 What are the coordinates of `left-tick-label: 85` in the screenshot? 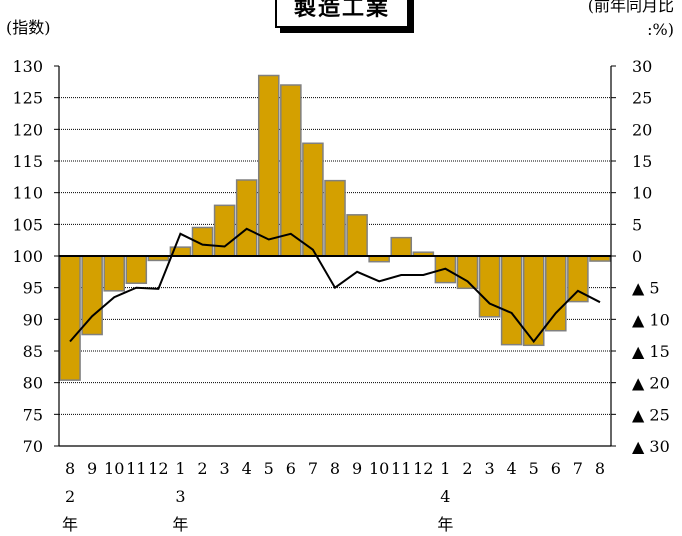 It's located at (33, 351).